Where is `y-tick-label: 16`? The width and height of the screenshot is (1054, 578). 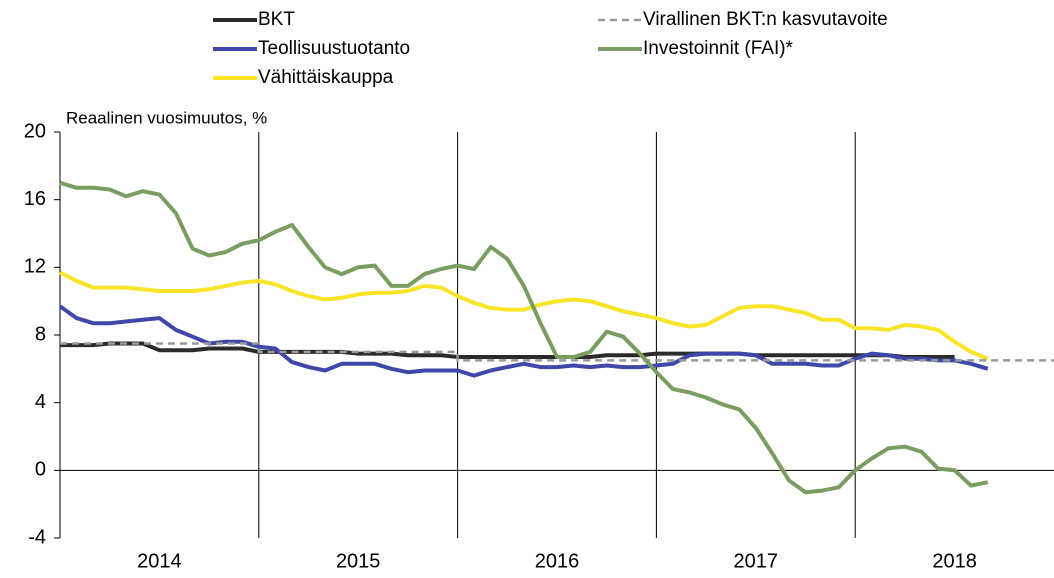 y-tick-label: 16 is located at coordinates (35, 199).